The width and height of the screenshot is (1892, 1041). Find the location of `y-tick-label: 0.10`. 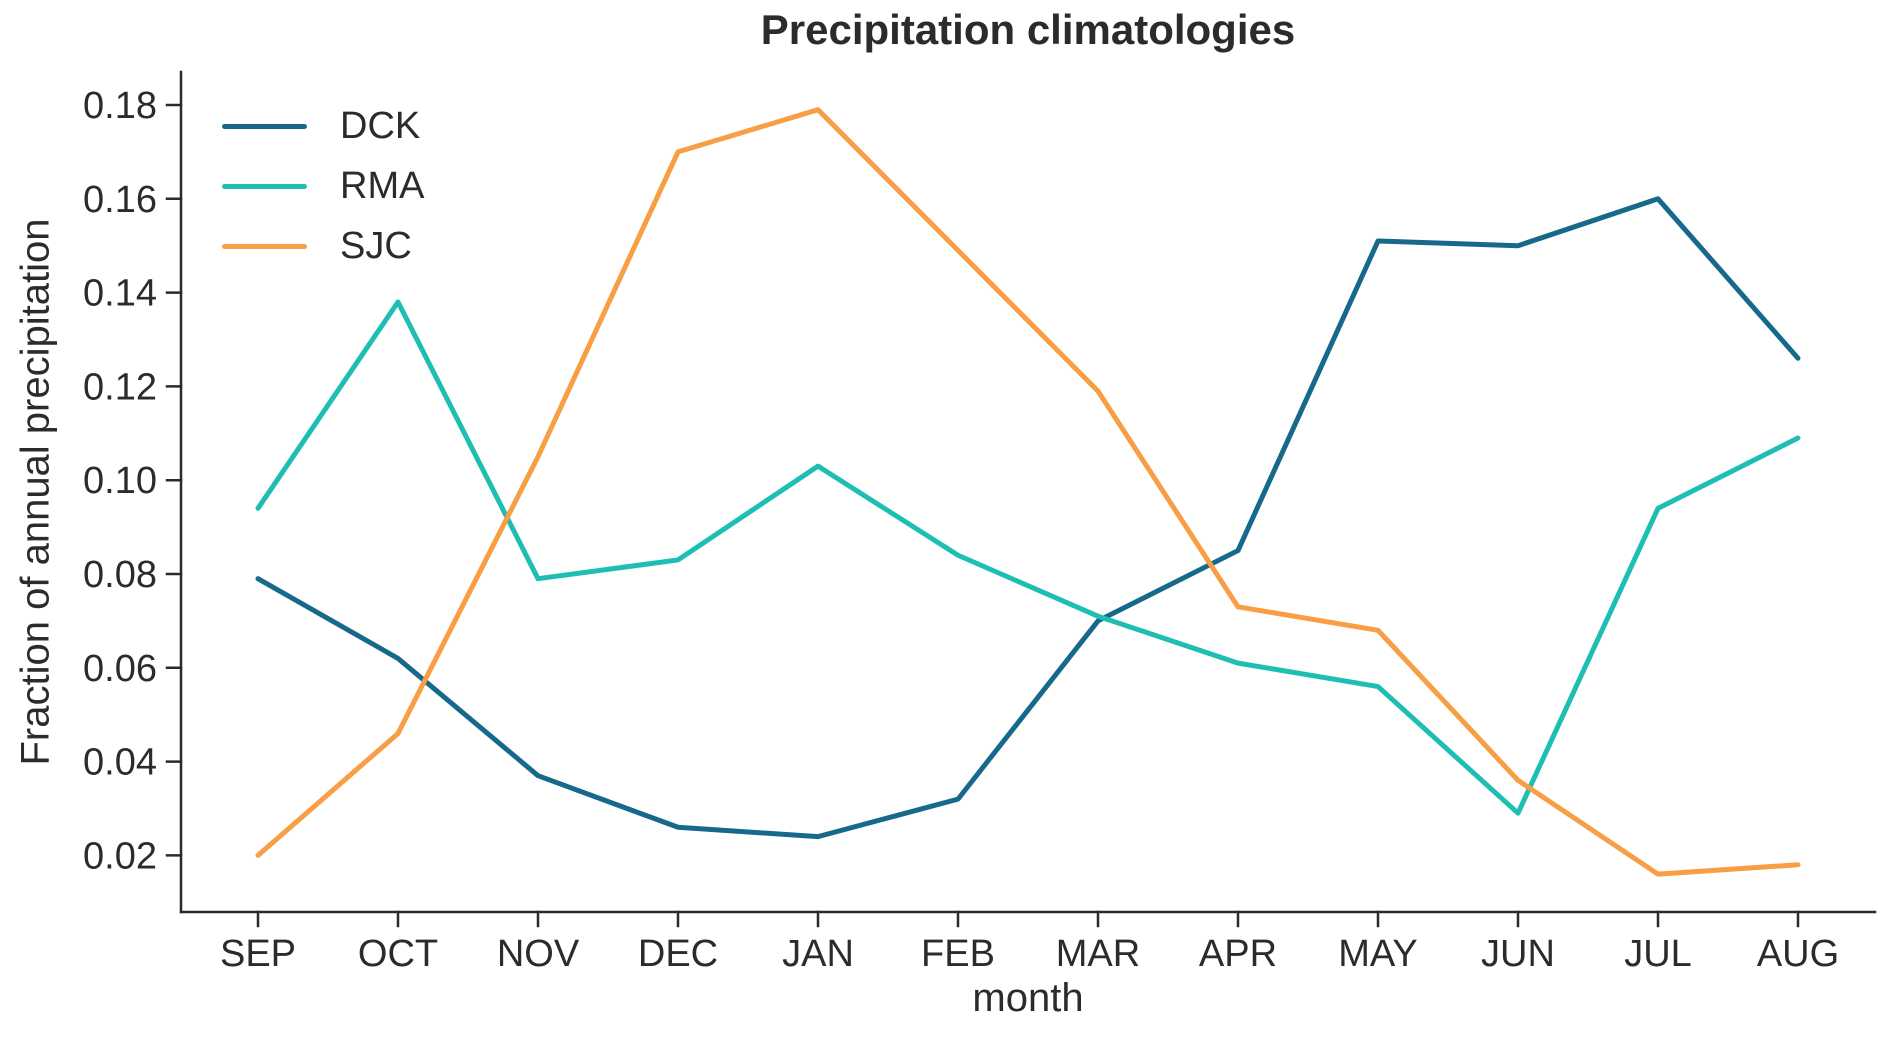

y-tick-label: 0.10 is located at coordinates (120, 481).